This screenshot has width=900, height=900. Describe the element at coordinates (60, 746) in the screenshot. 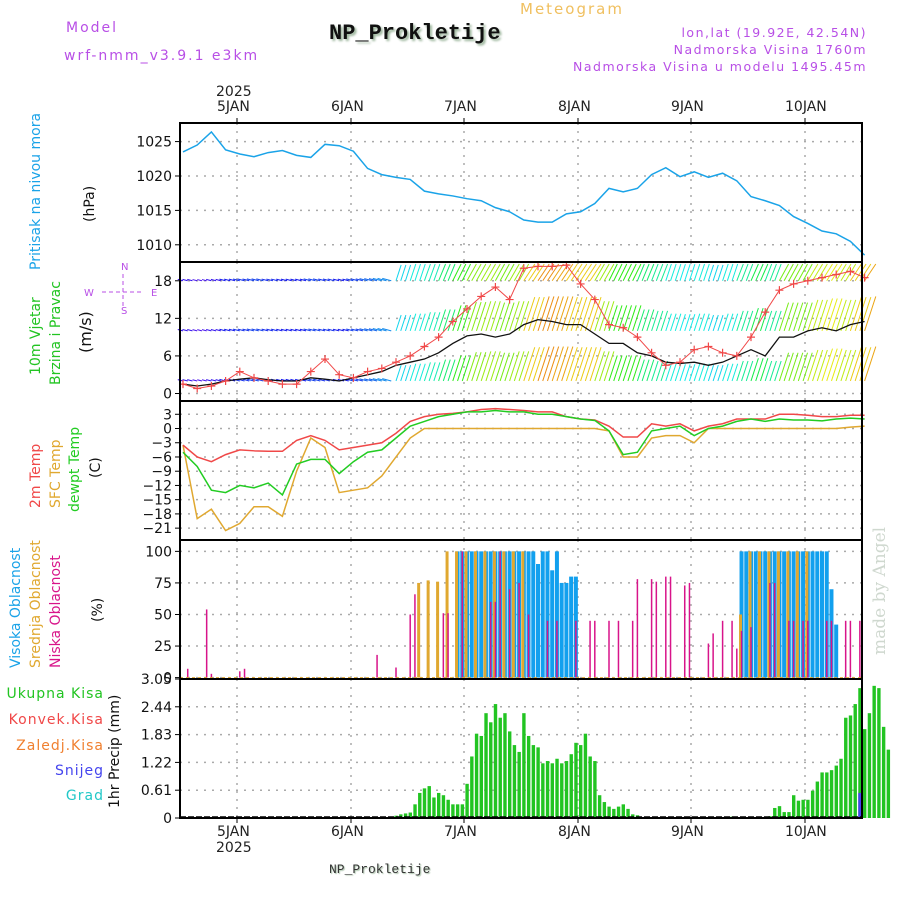

I see `legend-frz-rain: Zaledj.Kisa` at that location.